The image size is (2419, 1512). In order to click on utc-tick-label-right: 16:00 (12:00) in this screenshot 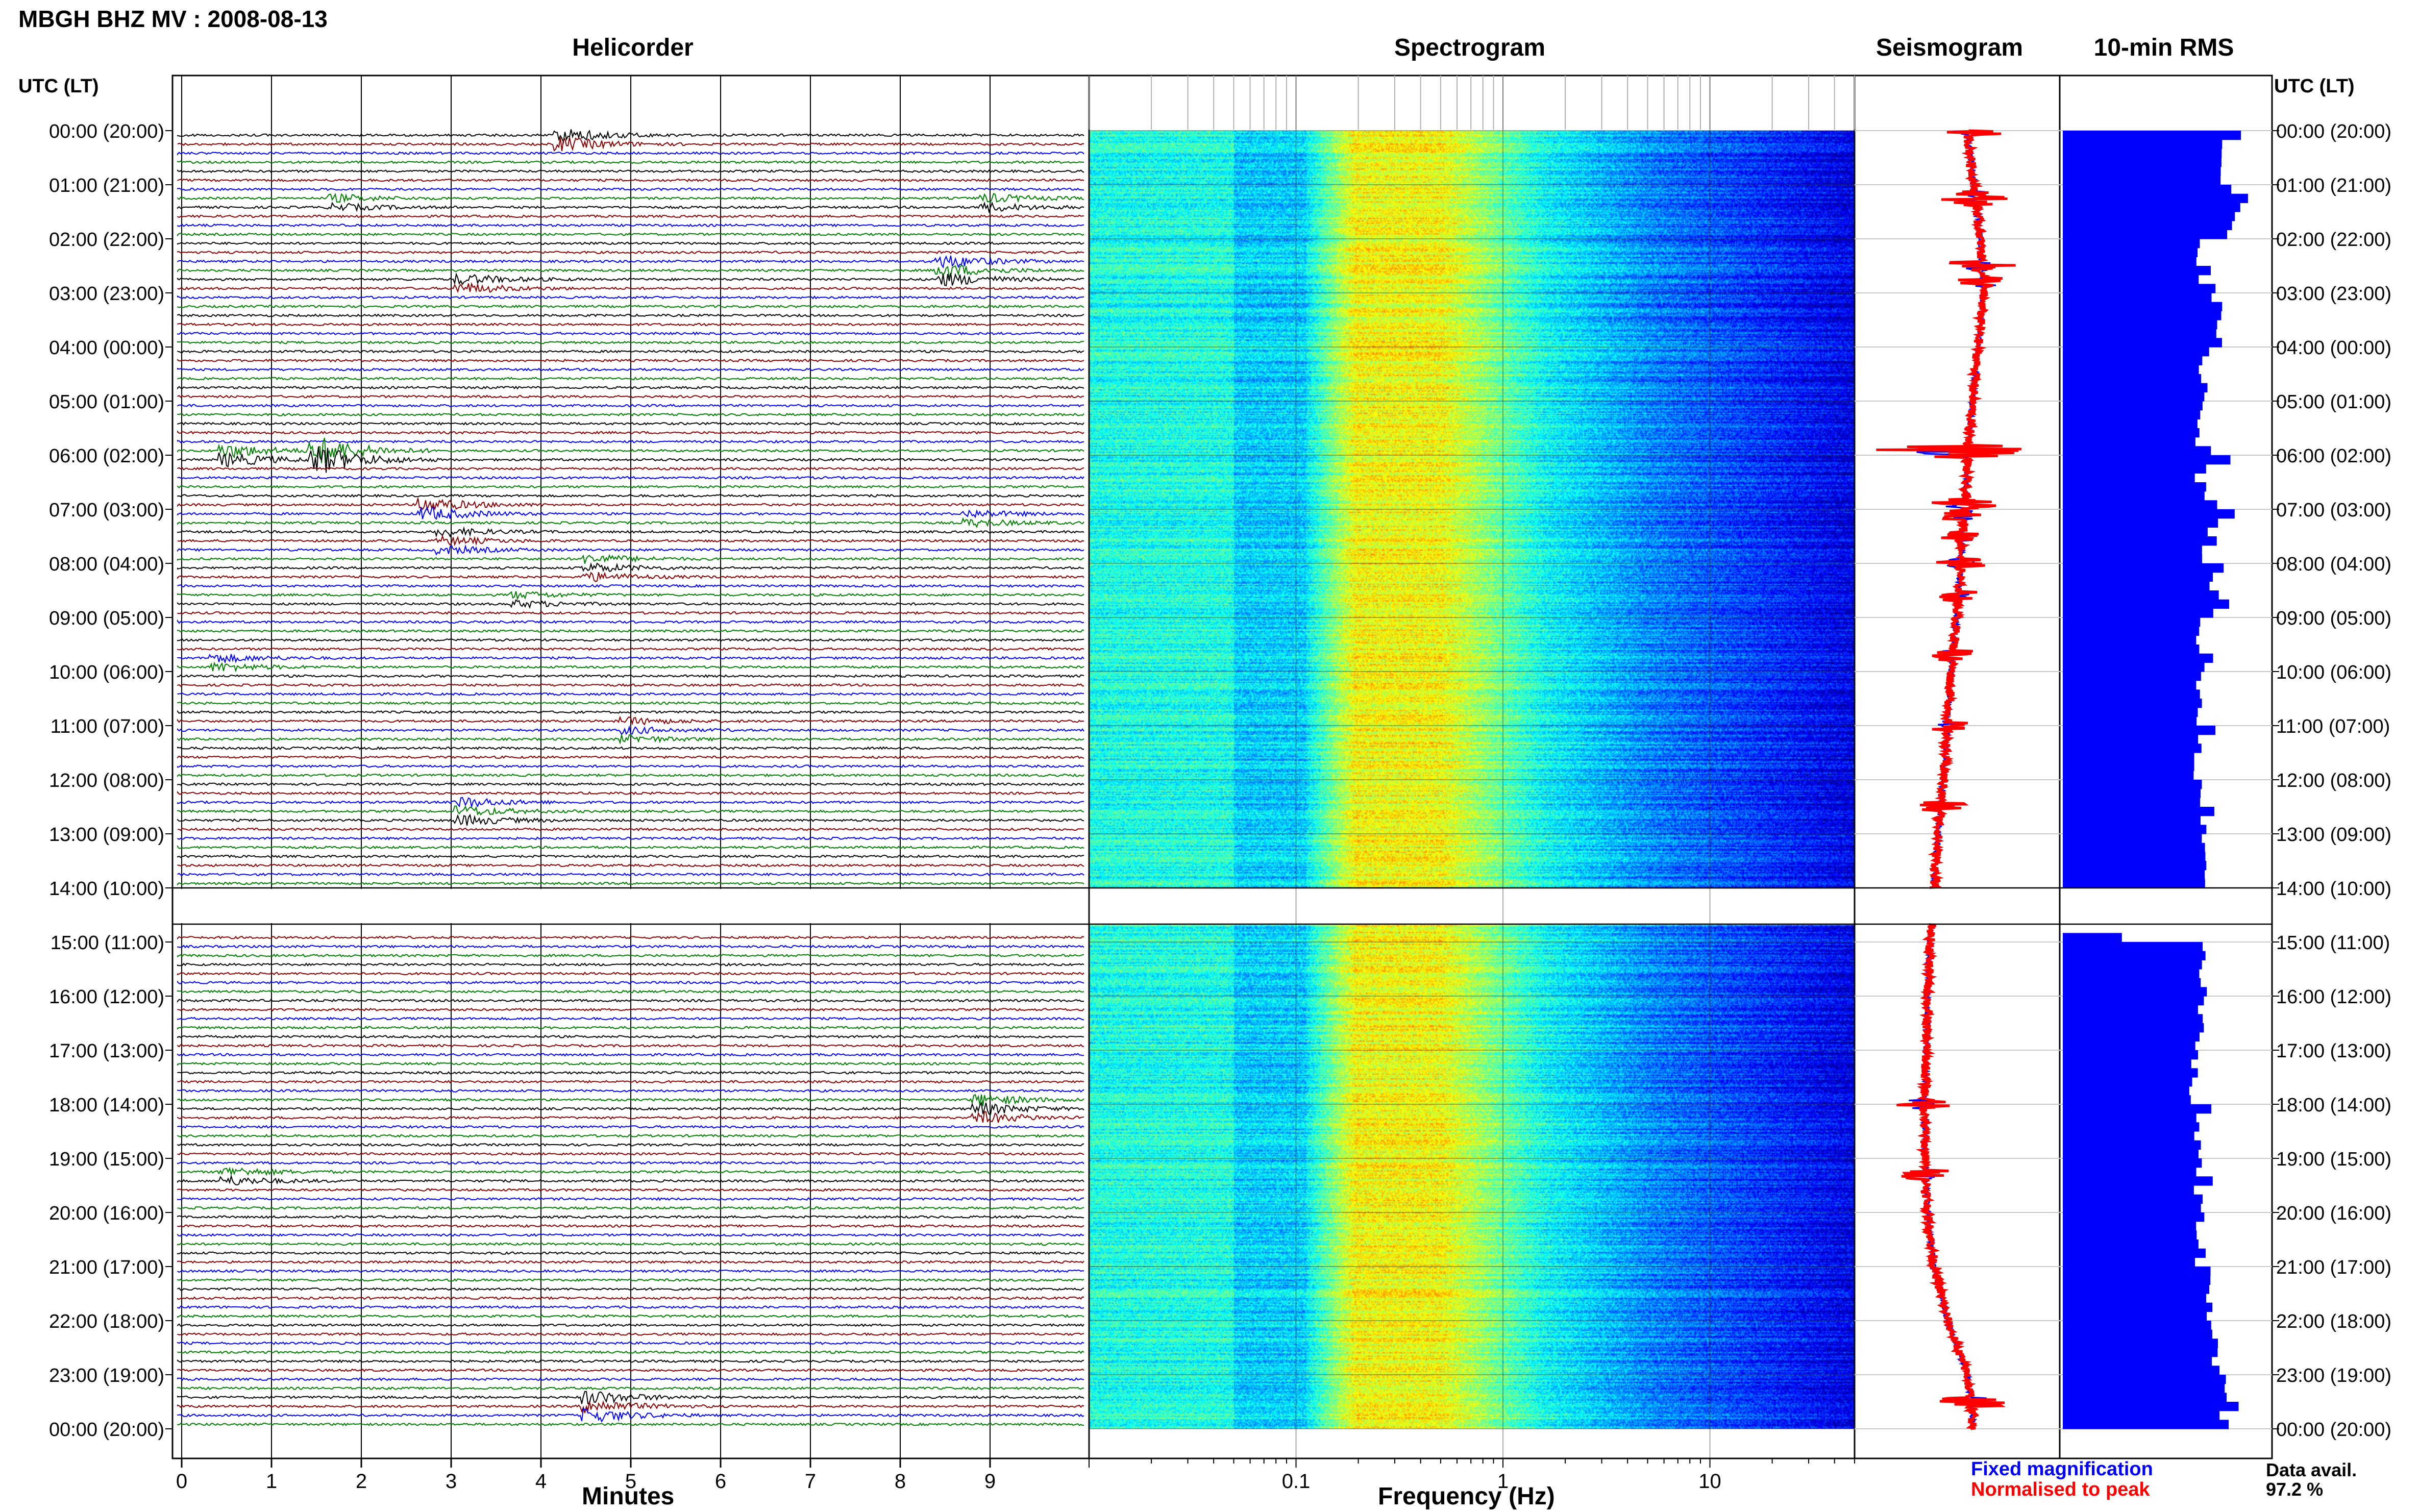, I will do `click(2333, 997)`.